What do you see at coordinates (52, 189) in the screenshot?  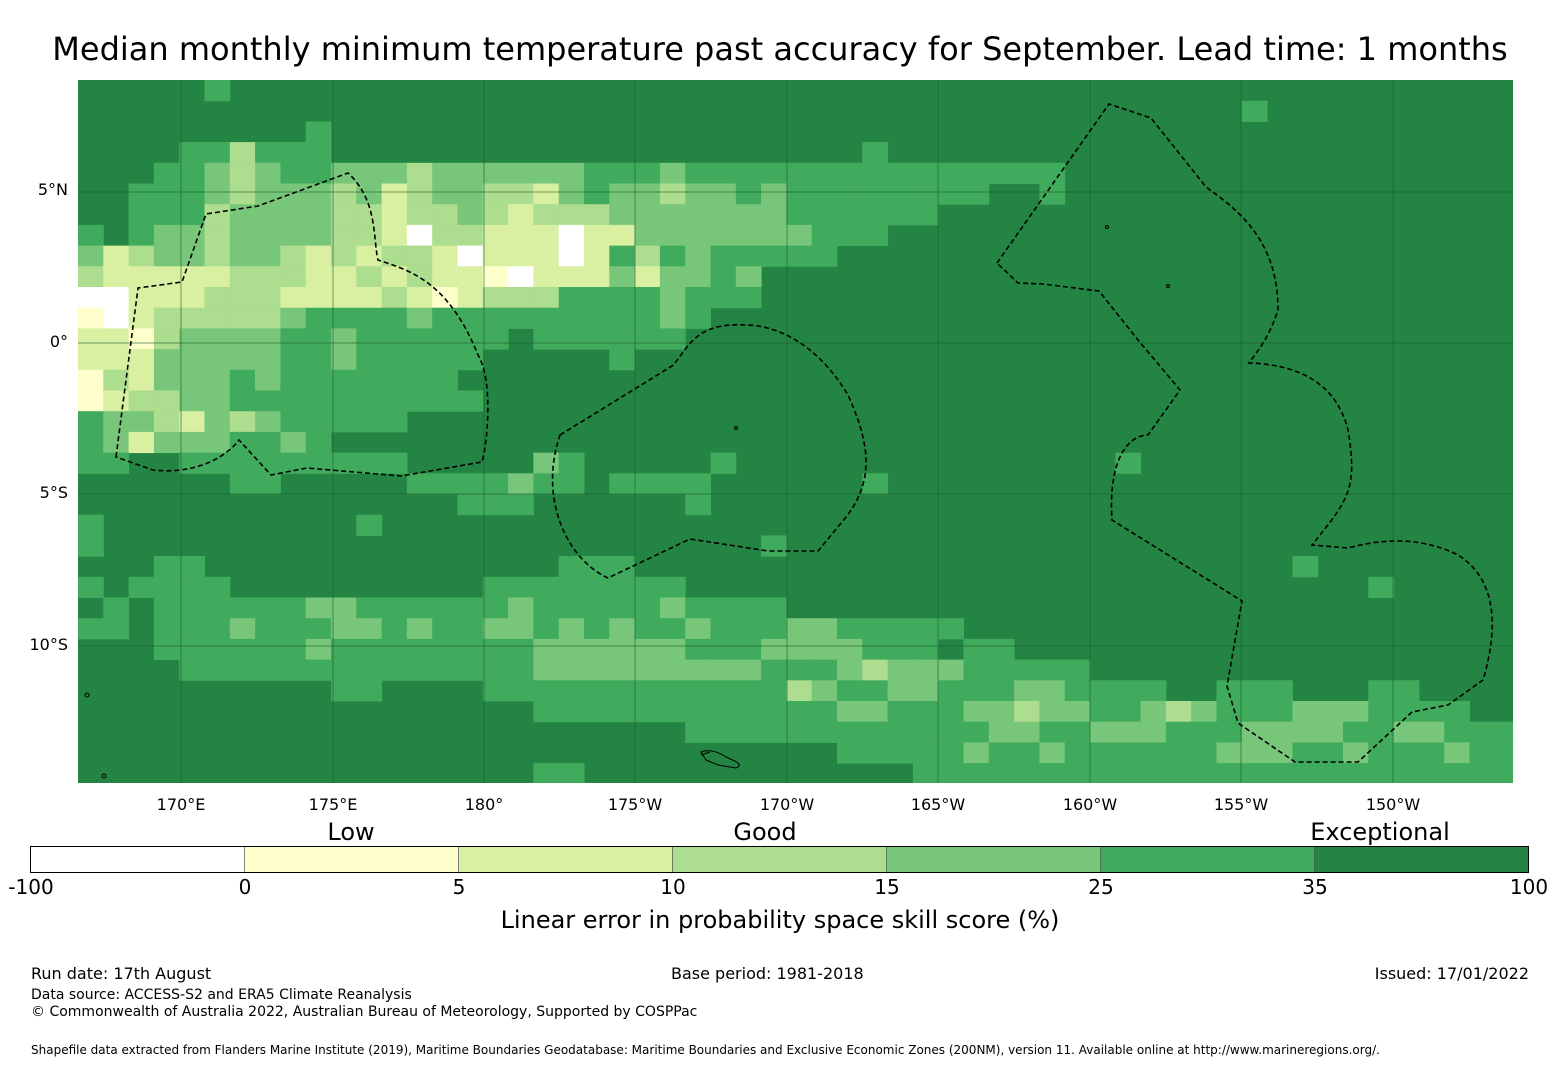 I see `lat-label-5n: 5°N` at bounding box center [52, 189].